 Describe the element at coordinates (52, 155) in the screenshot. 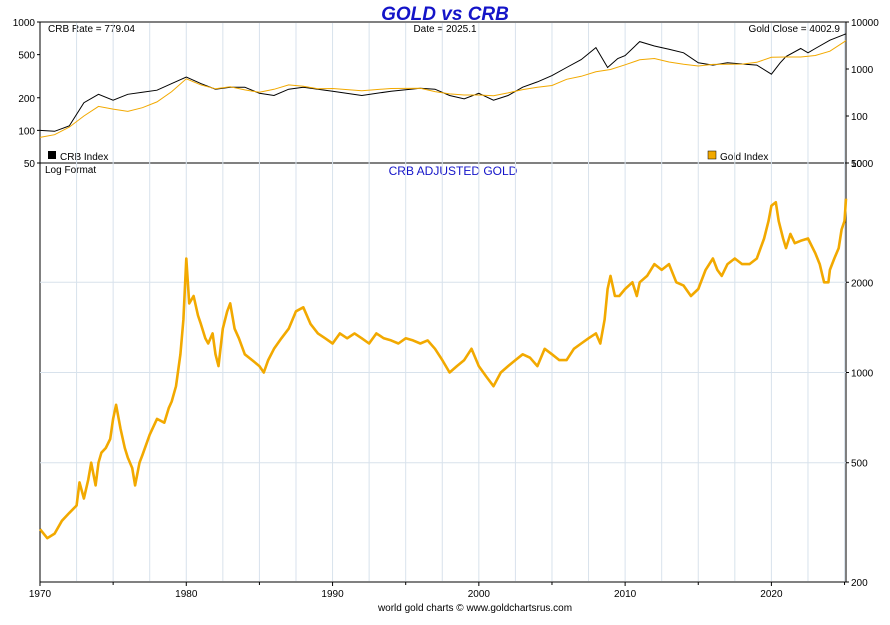

I see `legend-crb-swatch` at that location.